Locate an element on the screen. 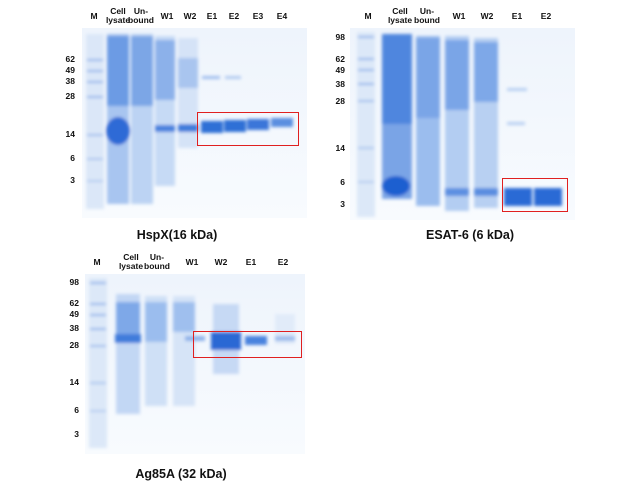 The width and height of the screenshot is (632, 489). e3-band is located at coordinates (258, 124).